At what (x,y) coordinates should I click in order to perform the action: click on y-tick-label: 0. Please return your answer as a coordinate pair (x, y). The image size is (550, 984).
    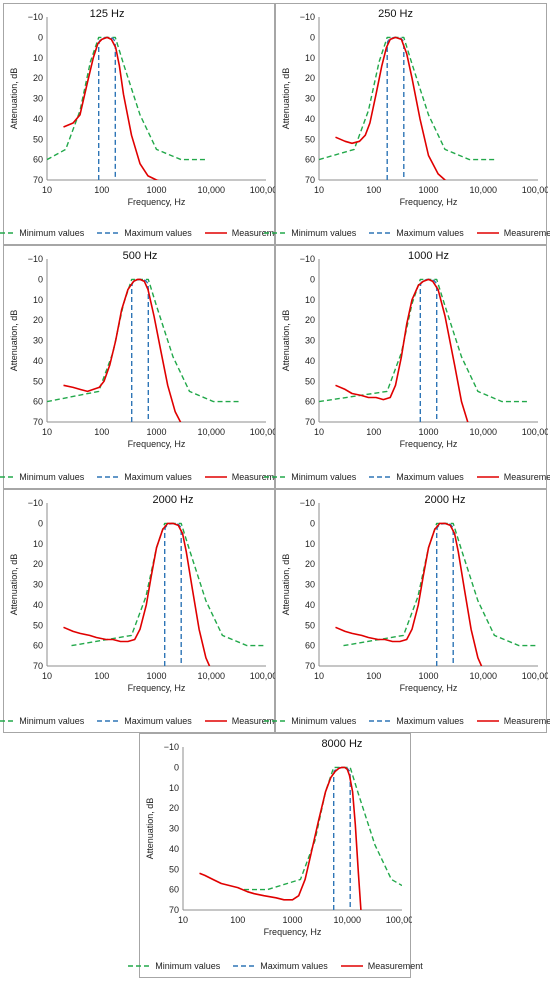
    Looking at the image, I should click on (312, 523).